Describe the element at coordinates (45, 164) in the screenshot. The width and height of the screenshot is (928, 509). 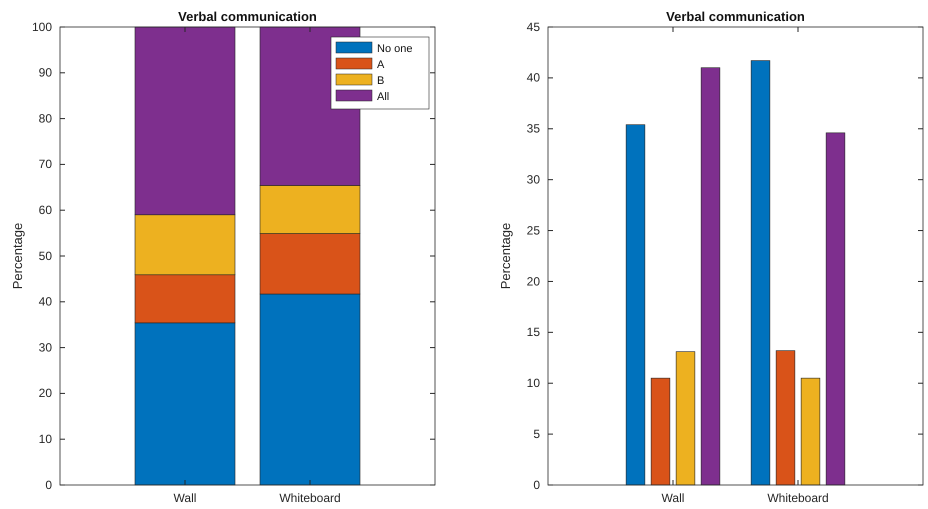
I see `y-tick-label: 70` at that location.